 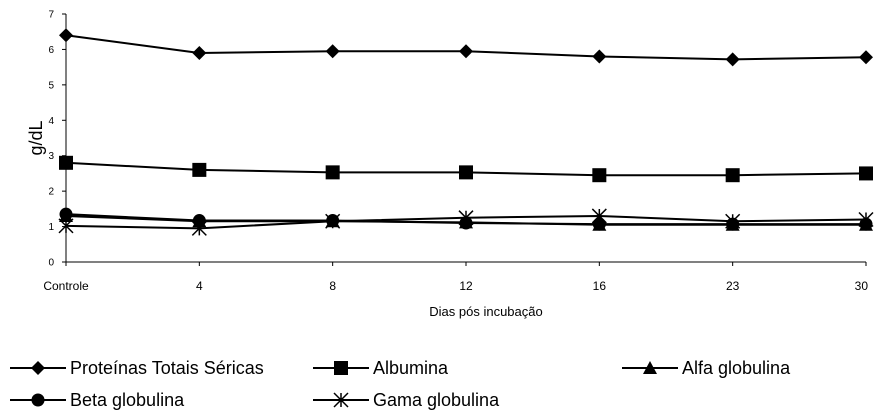 I want to click on y-axis-title: g/dL, so click(x=36, y=137).